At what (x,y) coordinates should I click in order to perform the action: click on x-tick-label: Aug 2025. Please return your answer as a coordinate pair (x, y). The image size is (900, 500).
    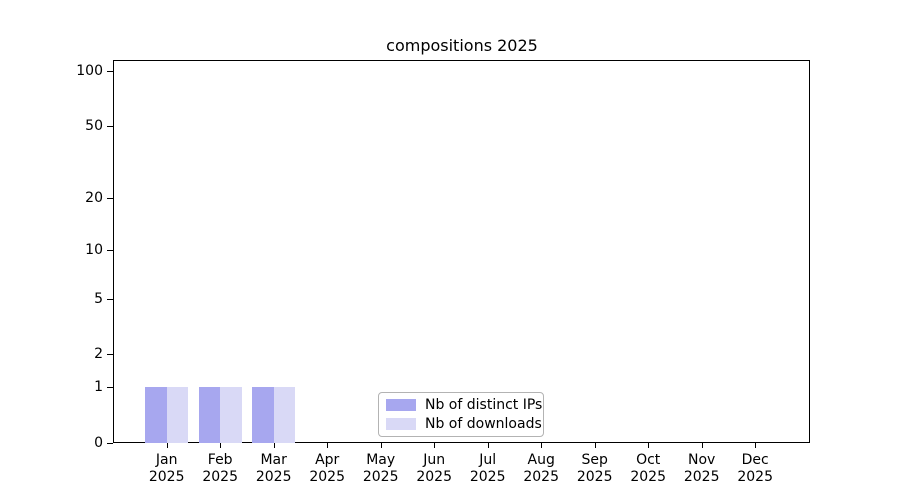
    Looking at the image, I should click on (541, 469).